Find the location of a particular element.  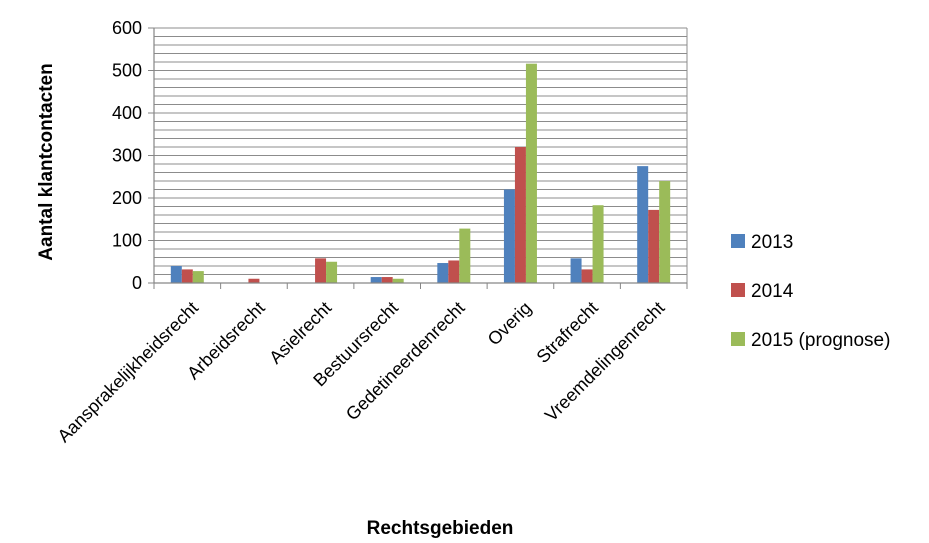

y-tick-label: 600 is located at coordinates (127, 28).